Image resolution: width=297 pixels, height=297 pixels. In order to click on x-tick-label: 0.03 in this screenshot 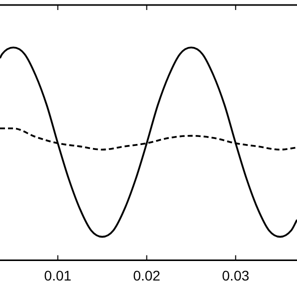, I will do `click(236, 275)`.